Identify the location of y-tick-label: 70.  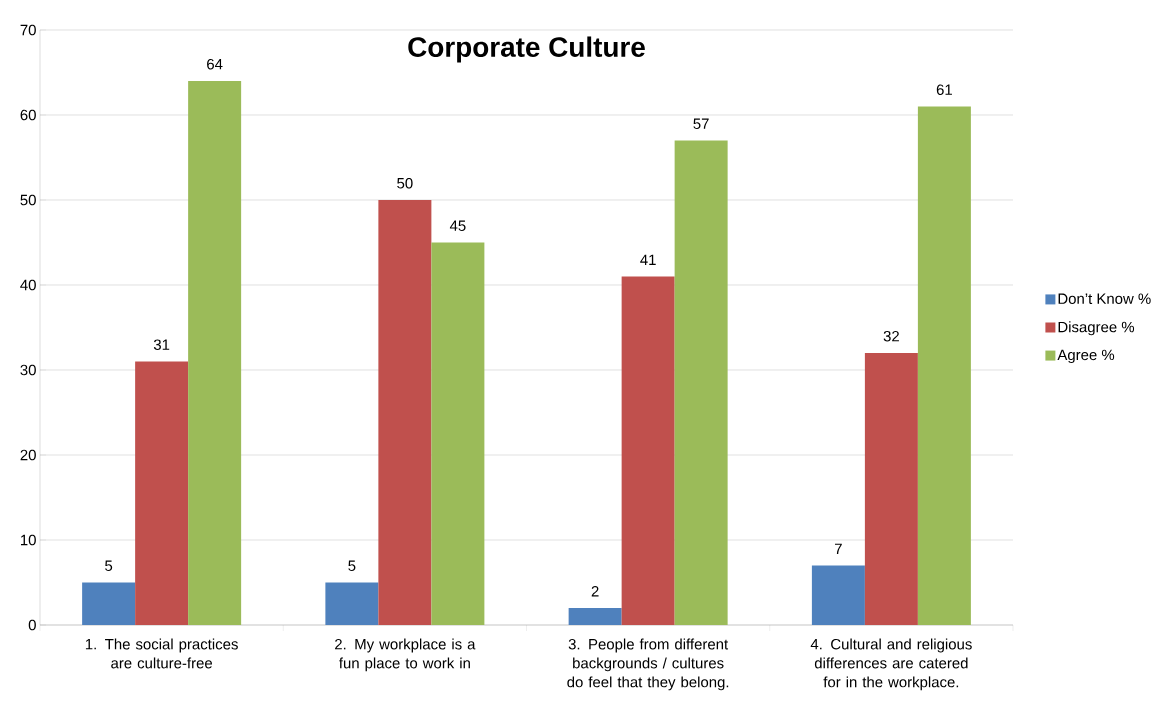
(28, 30).